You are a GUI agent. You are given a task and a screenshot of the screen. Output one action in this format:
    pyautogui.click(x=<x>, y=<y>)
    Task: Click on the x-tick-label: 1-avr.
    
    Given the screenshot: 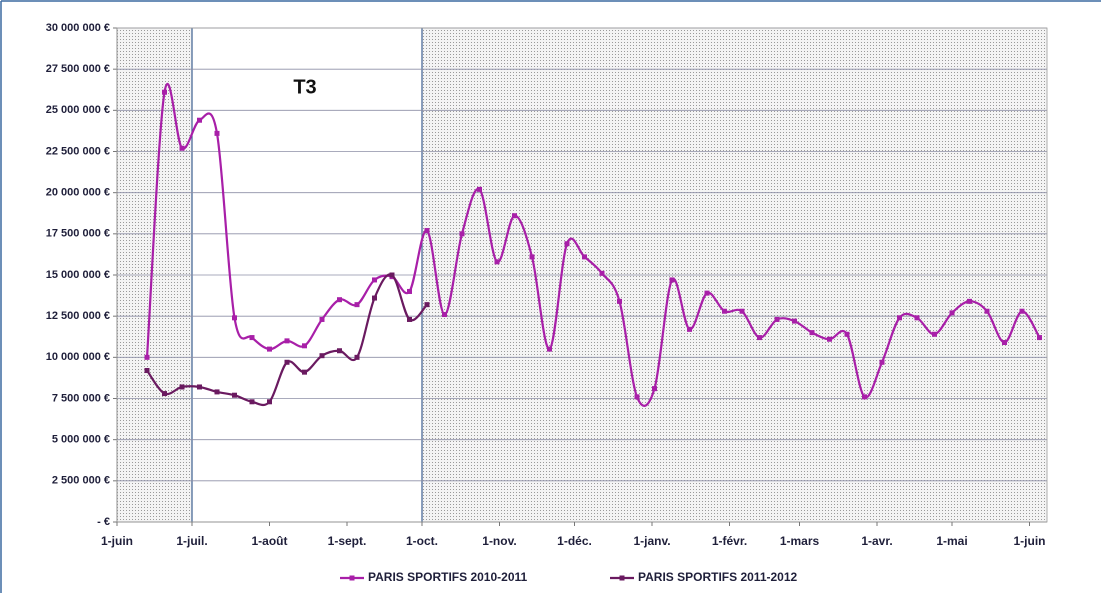 What is the action you would take?
    pyautogui.click(x=876, y=541)
    